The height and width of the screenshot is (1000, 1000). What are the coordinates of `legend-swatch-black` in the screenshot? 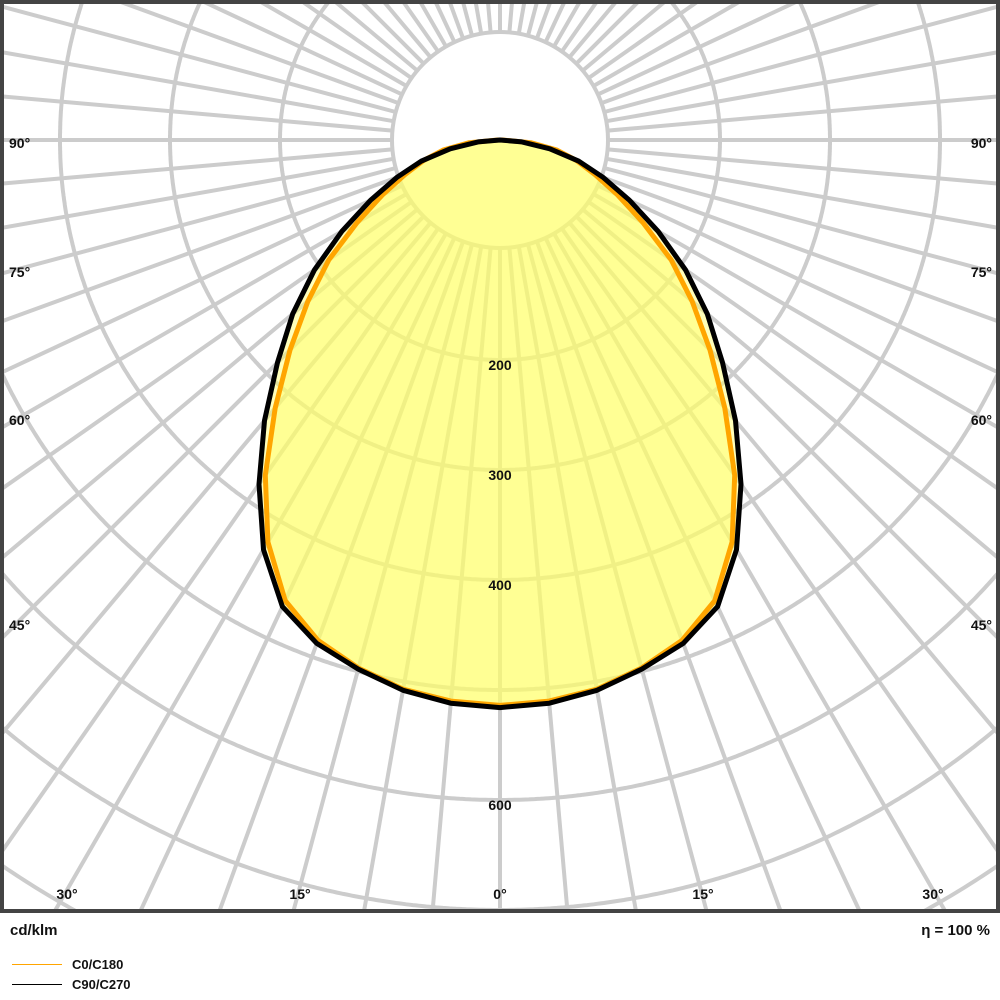 It's located at (37, 984).